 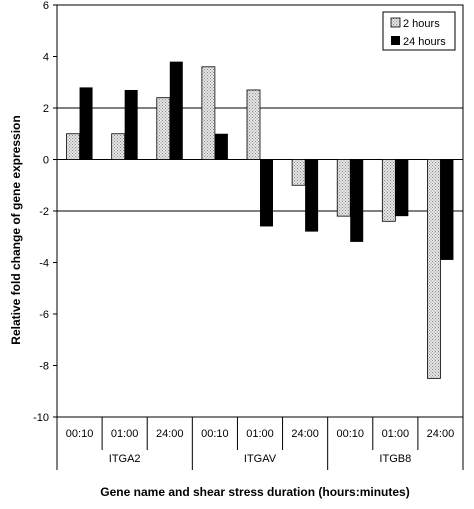 I want to click on legend-swatch-24-hours, so click(x=395, y=40).